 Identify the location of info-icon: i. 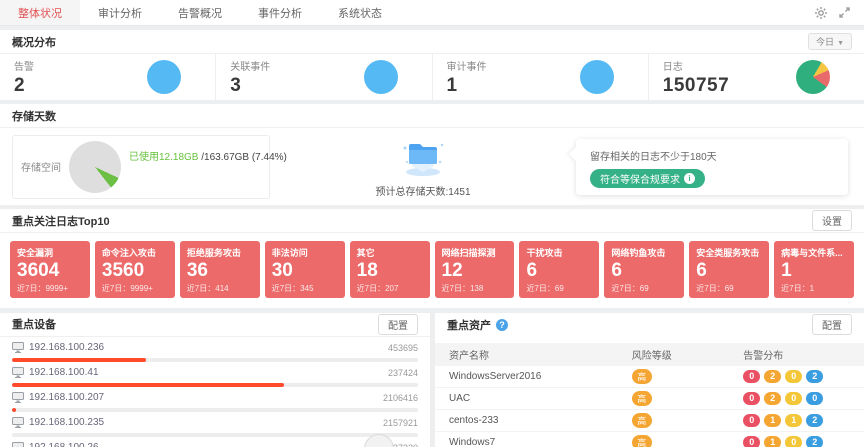
(689, 178).